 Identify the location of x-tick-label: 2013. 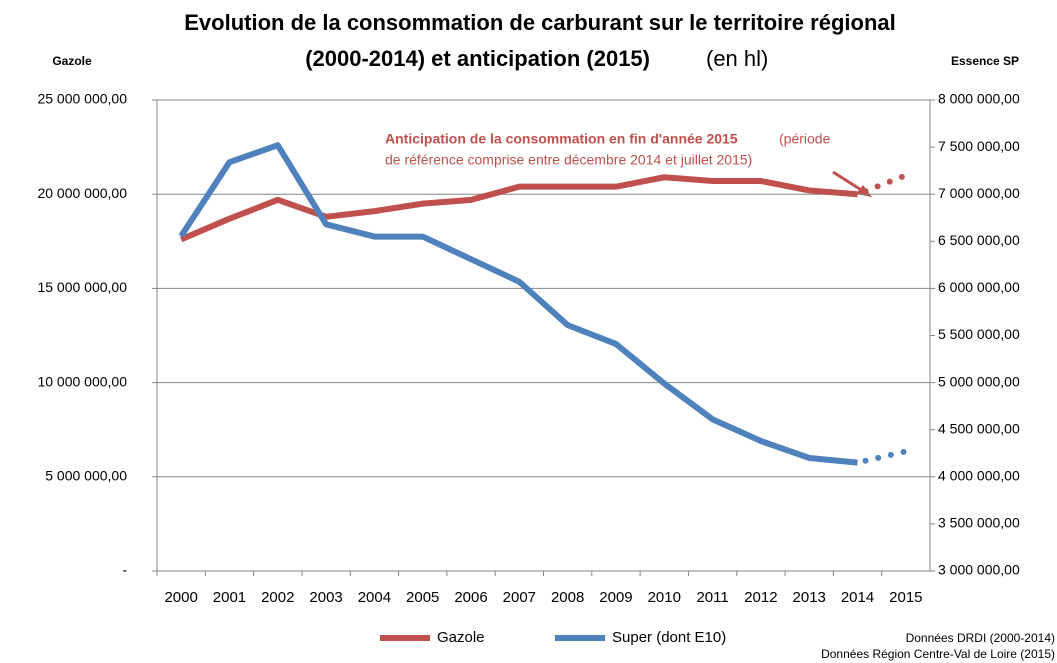
(809, 597).